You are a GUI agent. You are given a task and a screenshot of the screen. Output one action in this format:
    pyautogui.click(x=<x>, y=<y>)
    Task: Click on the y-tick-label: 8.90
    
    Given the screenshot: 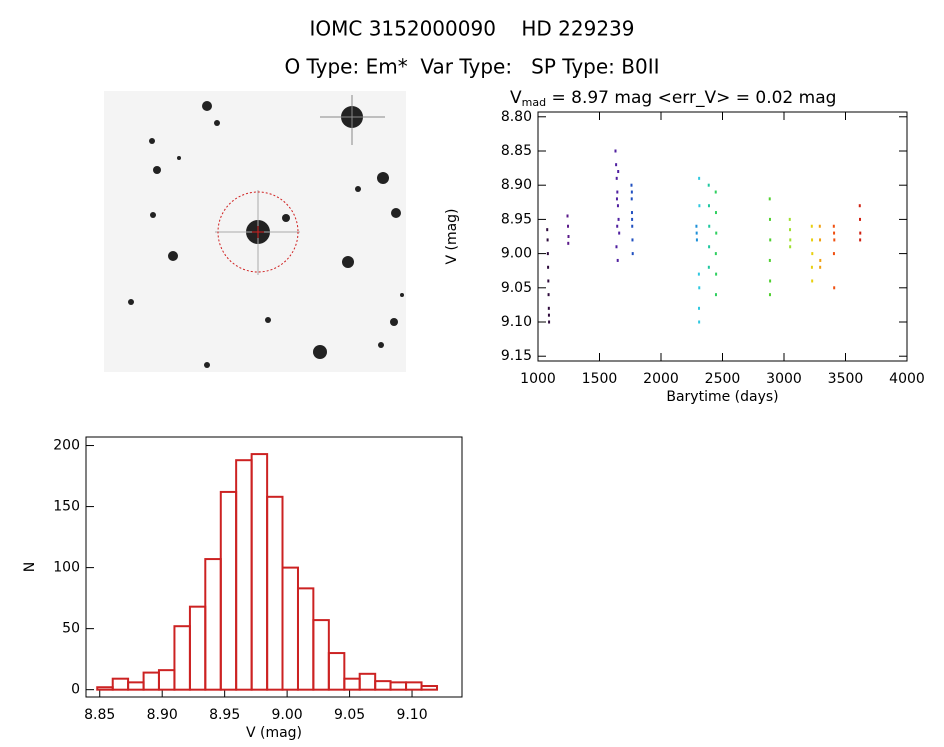 What is the action you would take?
    pyautogui.click(x=516, y=185)
    